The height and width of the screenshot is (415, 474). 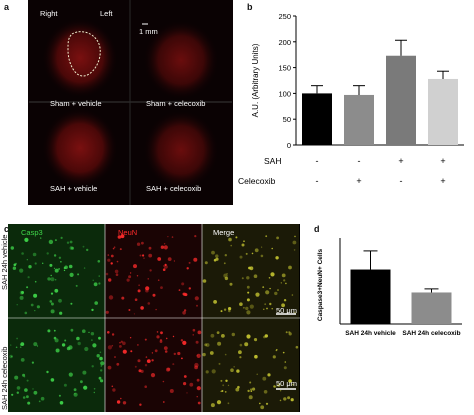 What do you see at coordinates (32, 232) in the screenshot?
I see `channel-casp3: Casp3` at bounding box center [32, 232].